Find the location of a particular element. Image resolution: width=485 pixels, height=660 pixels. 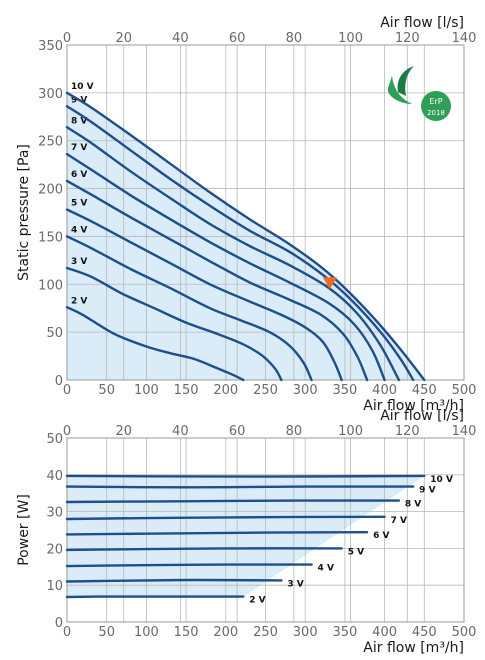

y-axis-title: Static pressure [Pa] is located at coordinates (24, 212).